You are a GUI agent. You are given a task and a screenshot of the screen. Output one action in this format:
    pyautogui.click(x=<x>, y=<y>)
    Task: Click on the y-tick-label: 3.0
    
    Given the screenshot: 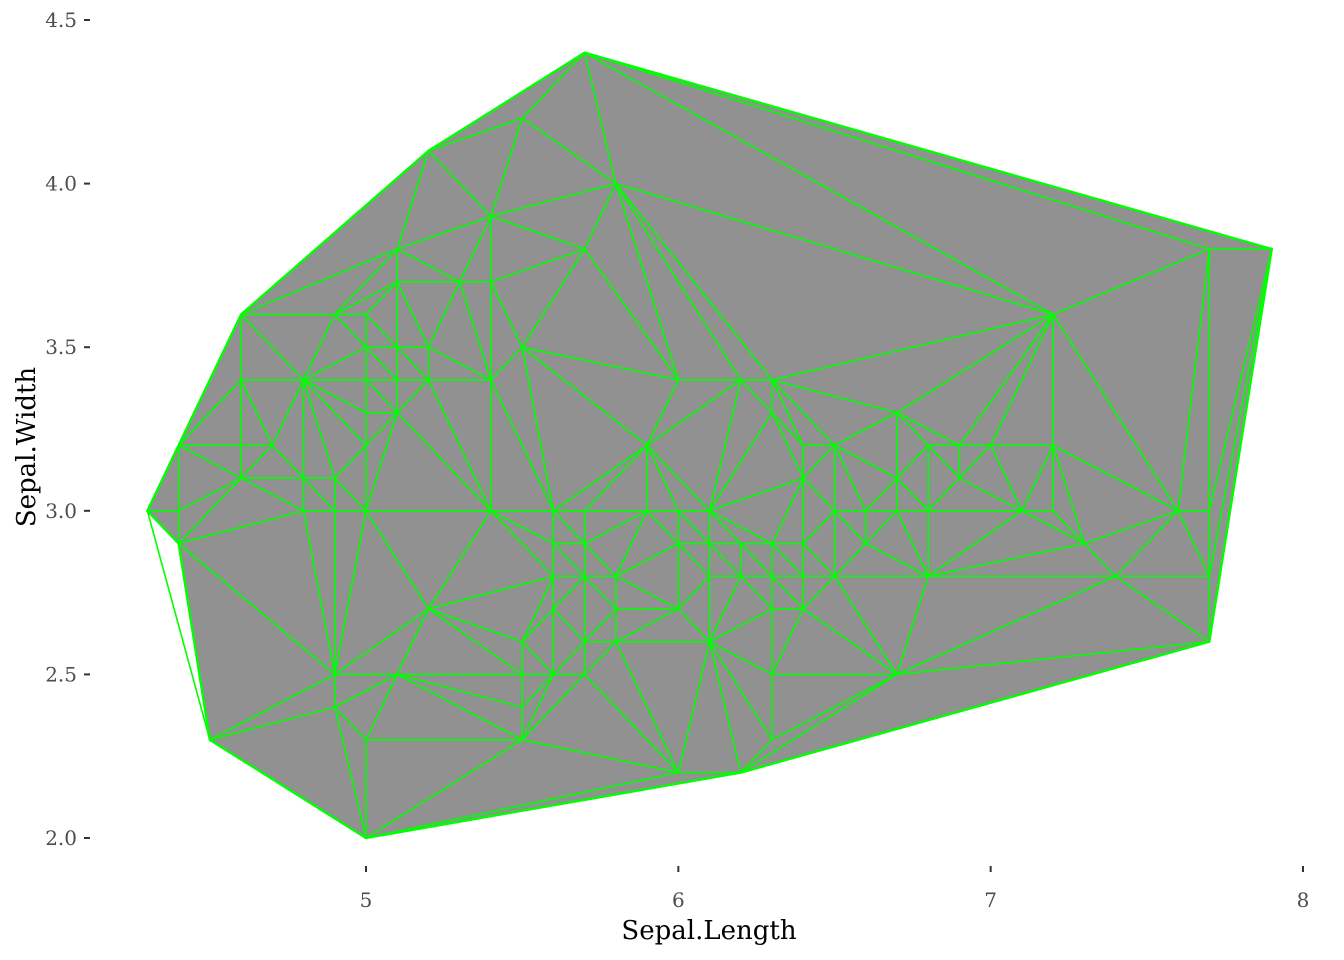 What is the action you would take?
    pyautogui.click(x=61, y=511)
    